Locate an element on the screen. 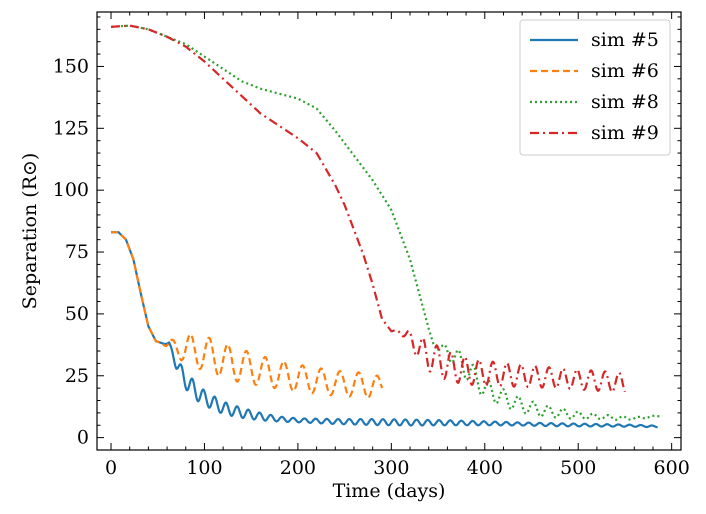 The height and width of the screenshot is (514, 706). y-tick-label: 150 is located at coordinates (71, 66).